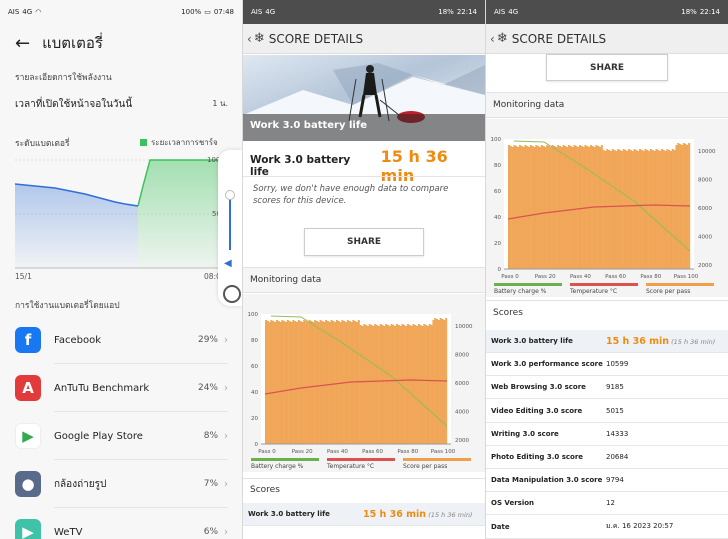  I want to click on score-value-cell: 9185, so click(667, 387).